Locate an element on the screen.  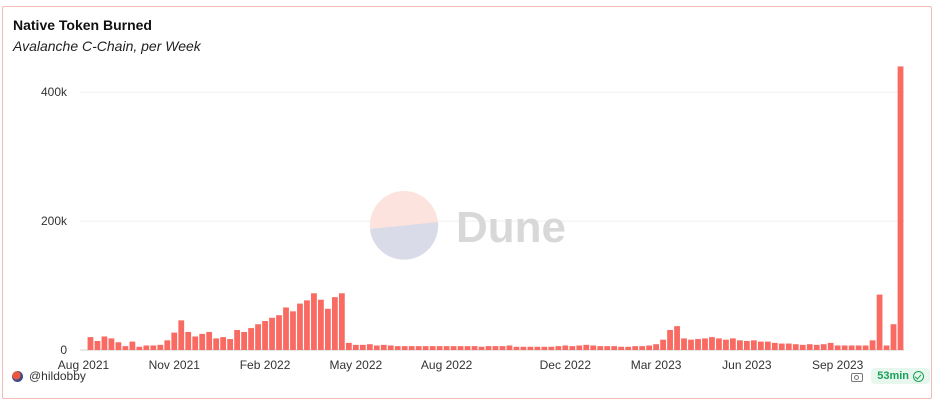
camera-icon is located at coordinates (857, 376).